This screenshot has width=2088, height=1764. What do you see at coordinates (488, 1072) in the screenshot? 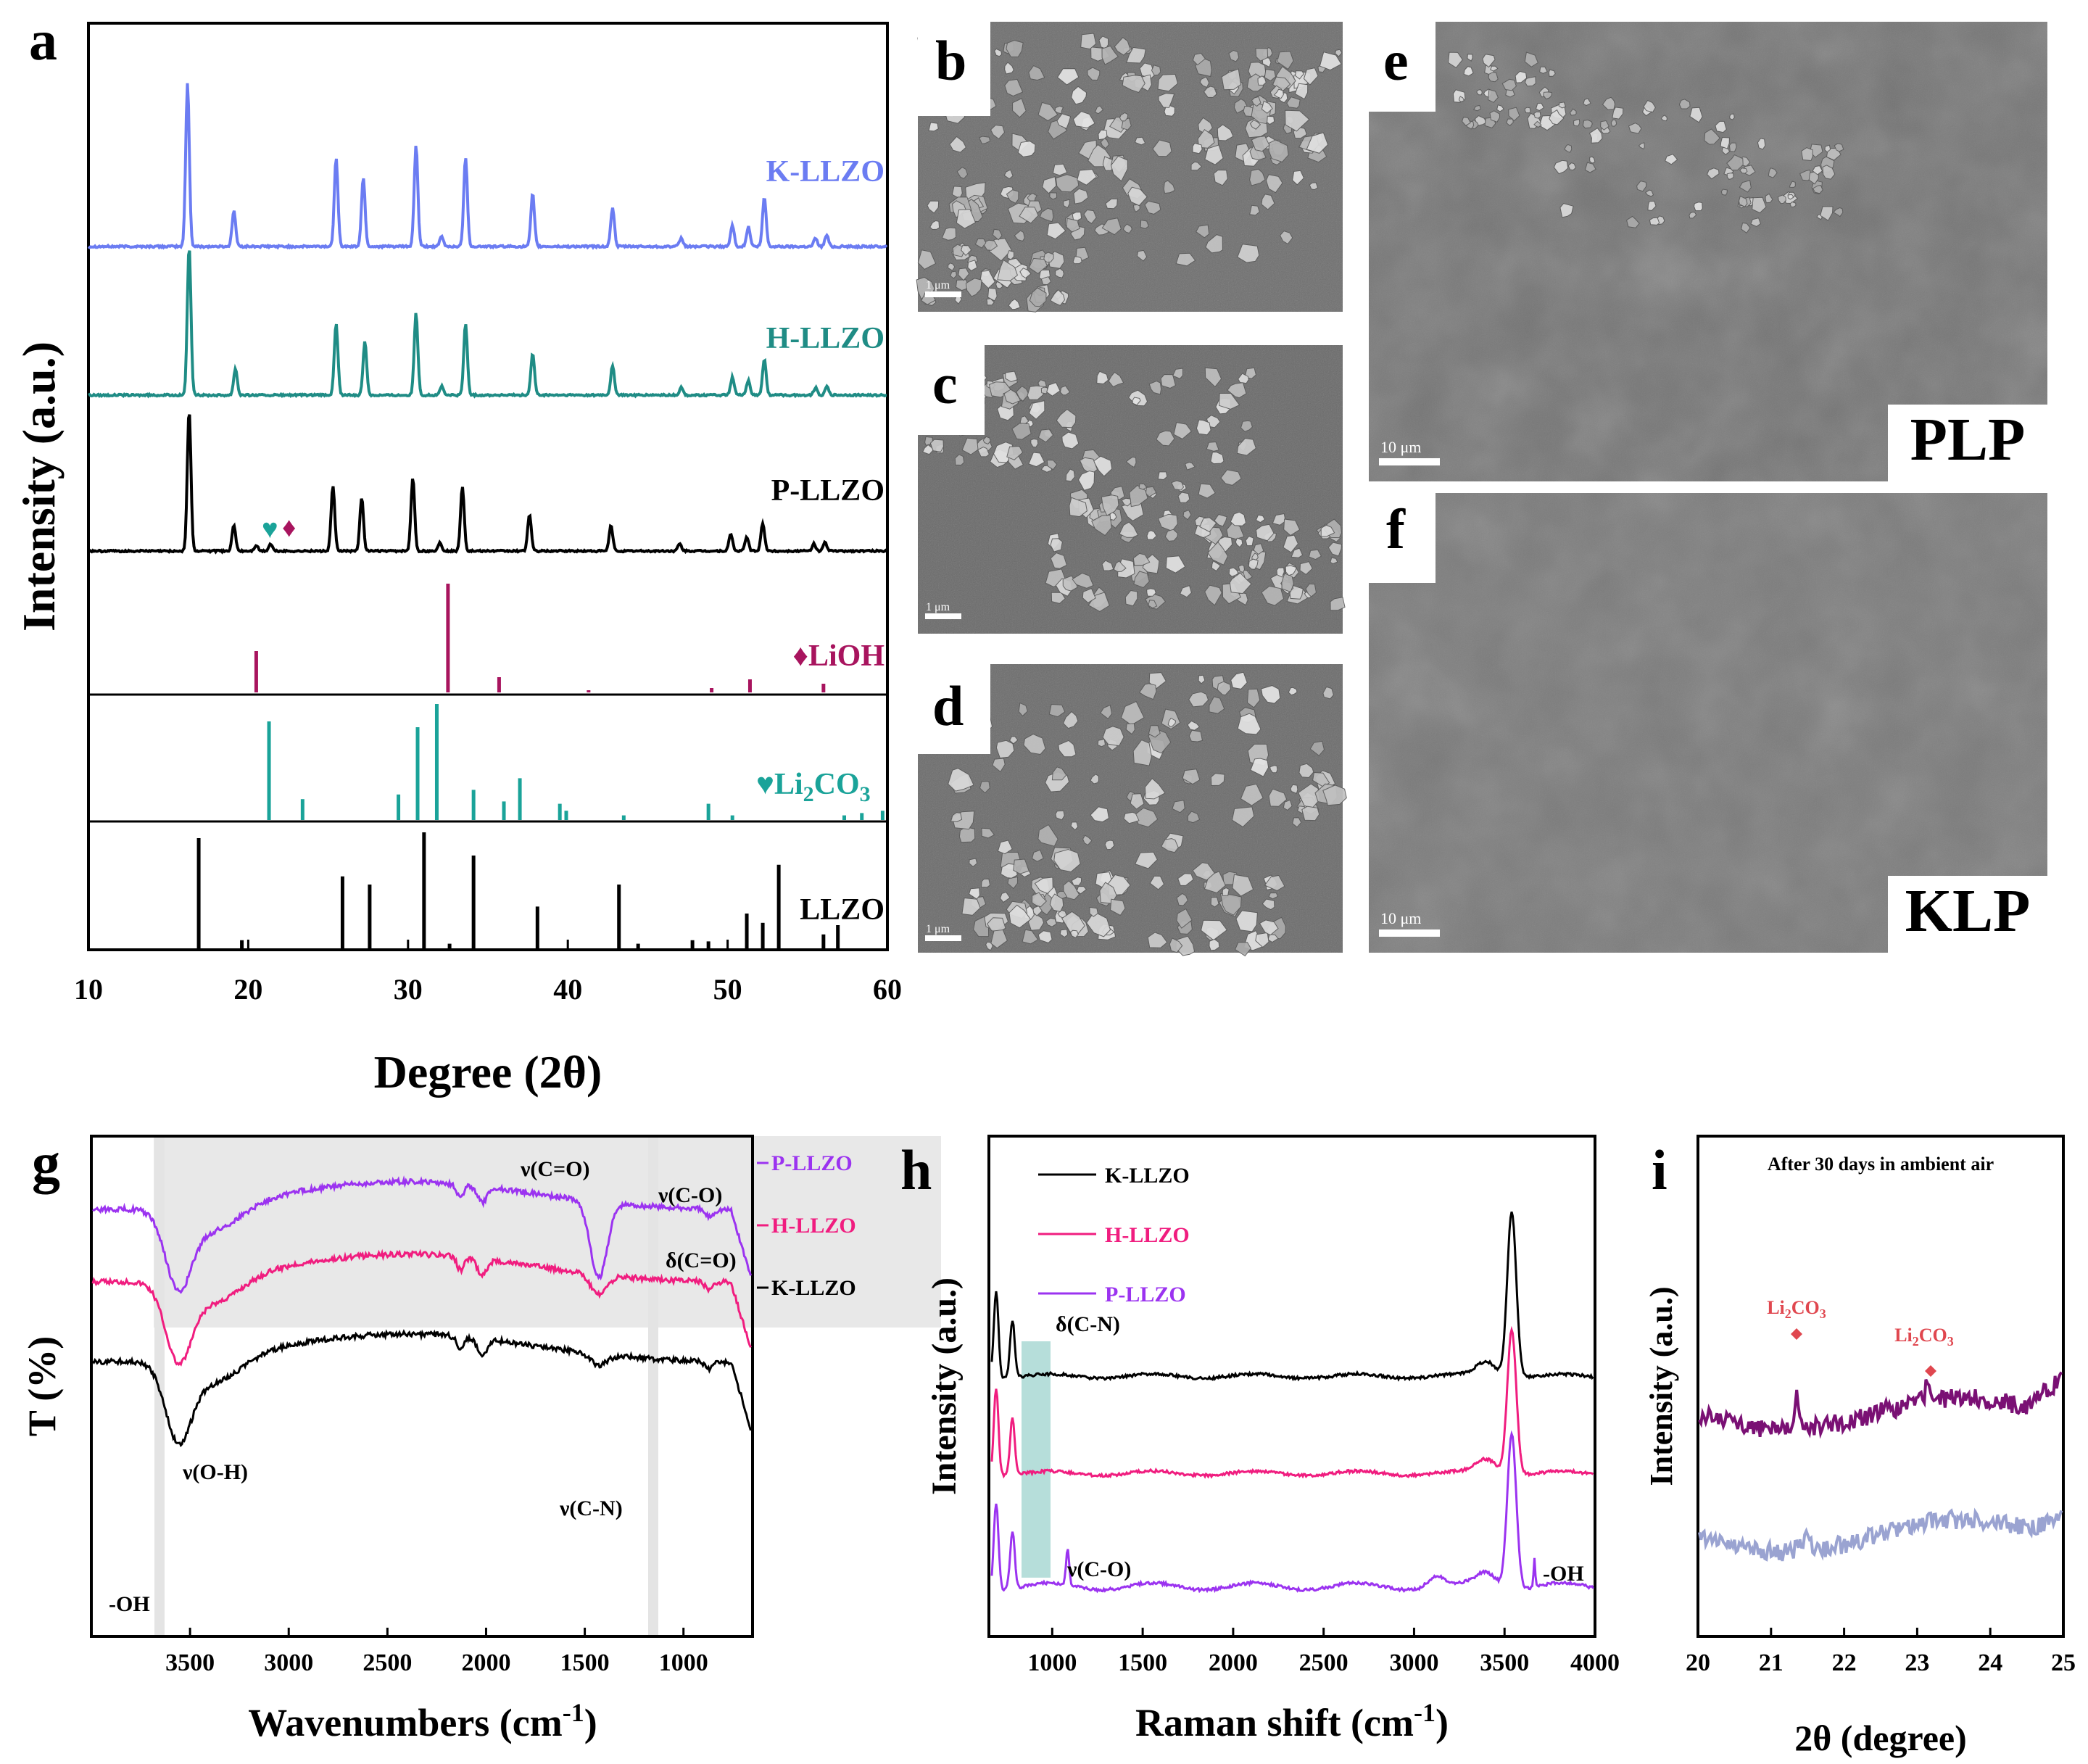
I see `panel-a-xlabel: Degree (2θ)` at bounding box center [488, 1072].